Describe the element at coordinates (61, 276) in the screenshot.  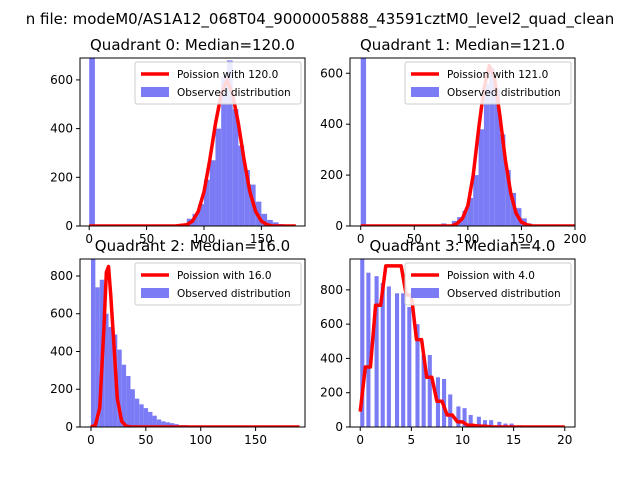
I see `y-tick-label: 800` at that location.